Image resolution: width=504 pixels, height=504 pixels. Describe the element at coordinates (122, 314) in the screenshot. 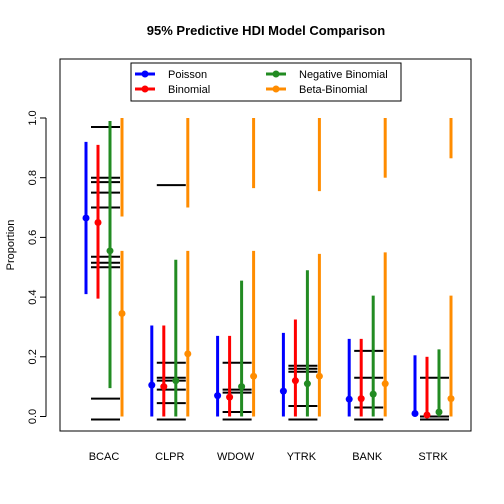

I see `mean-point-beta-binomial-bcac` at that location.